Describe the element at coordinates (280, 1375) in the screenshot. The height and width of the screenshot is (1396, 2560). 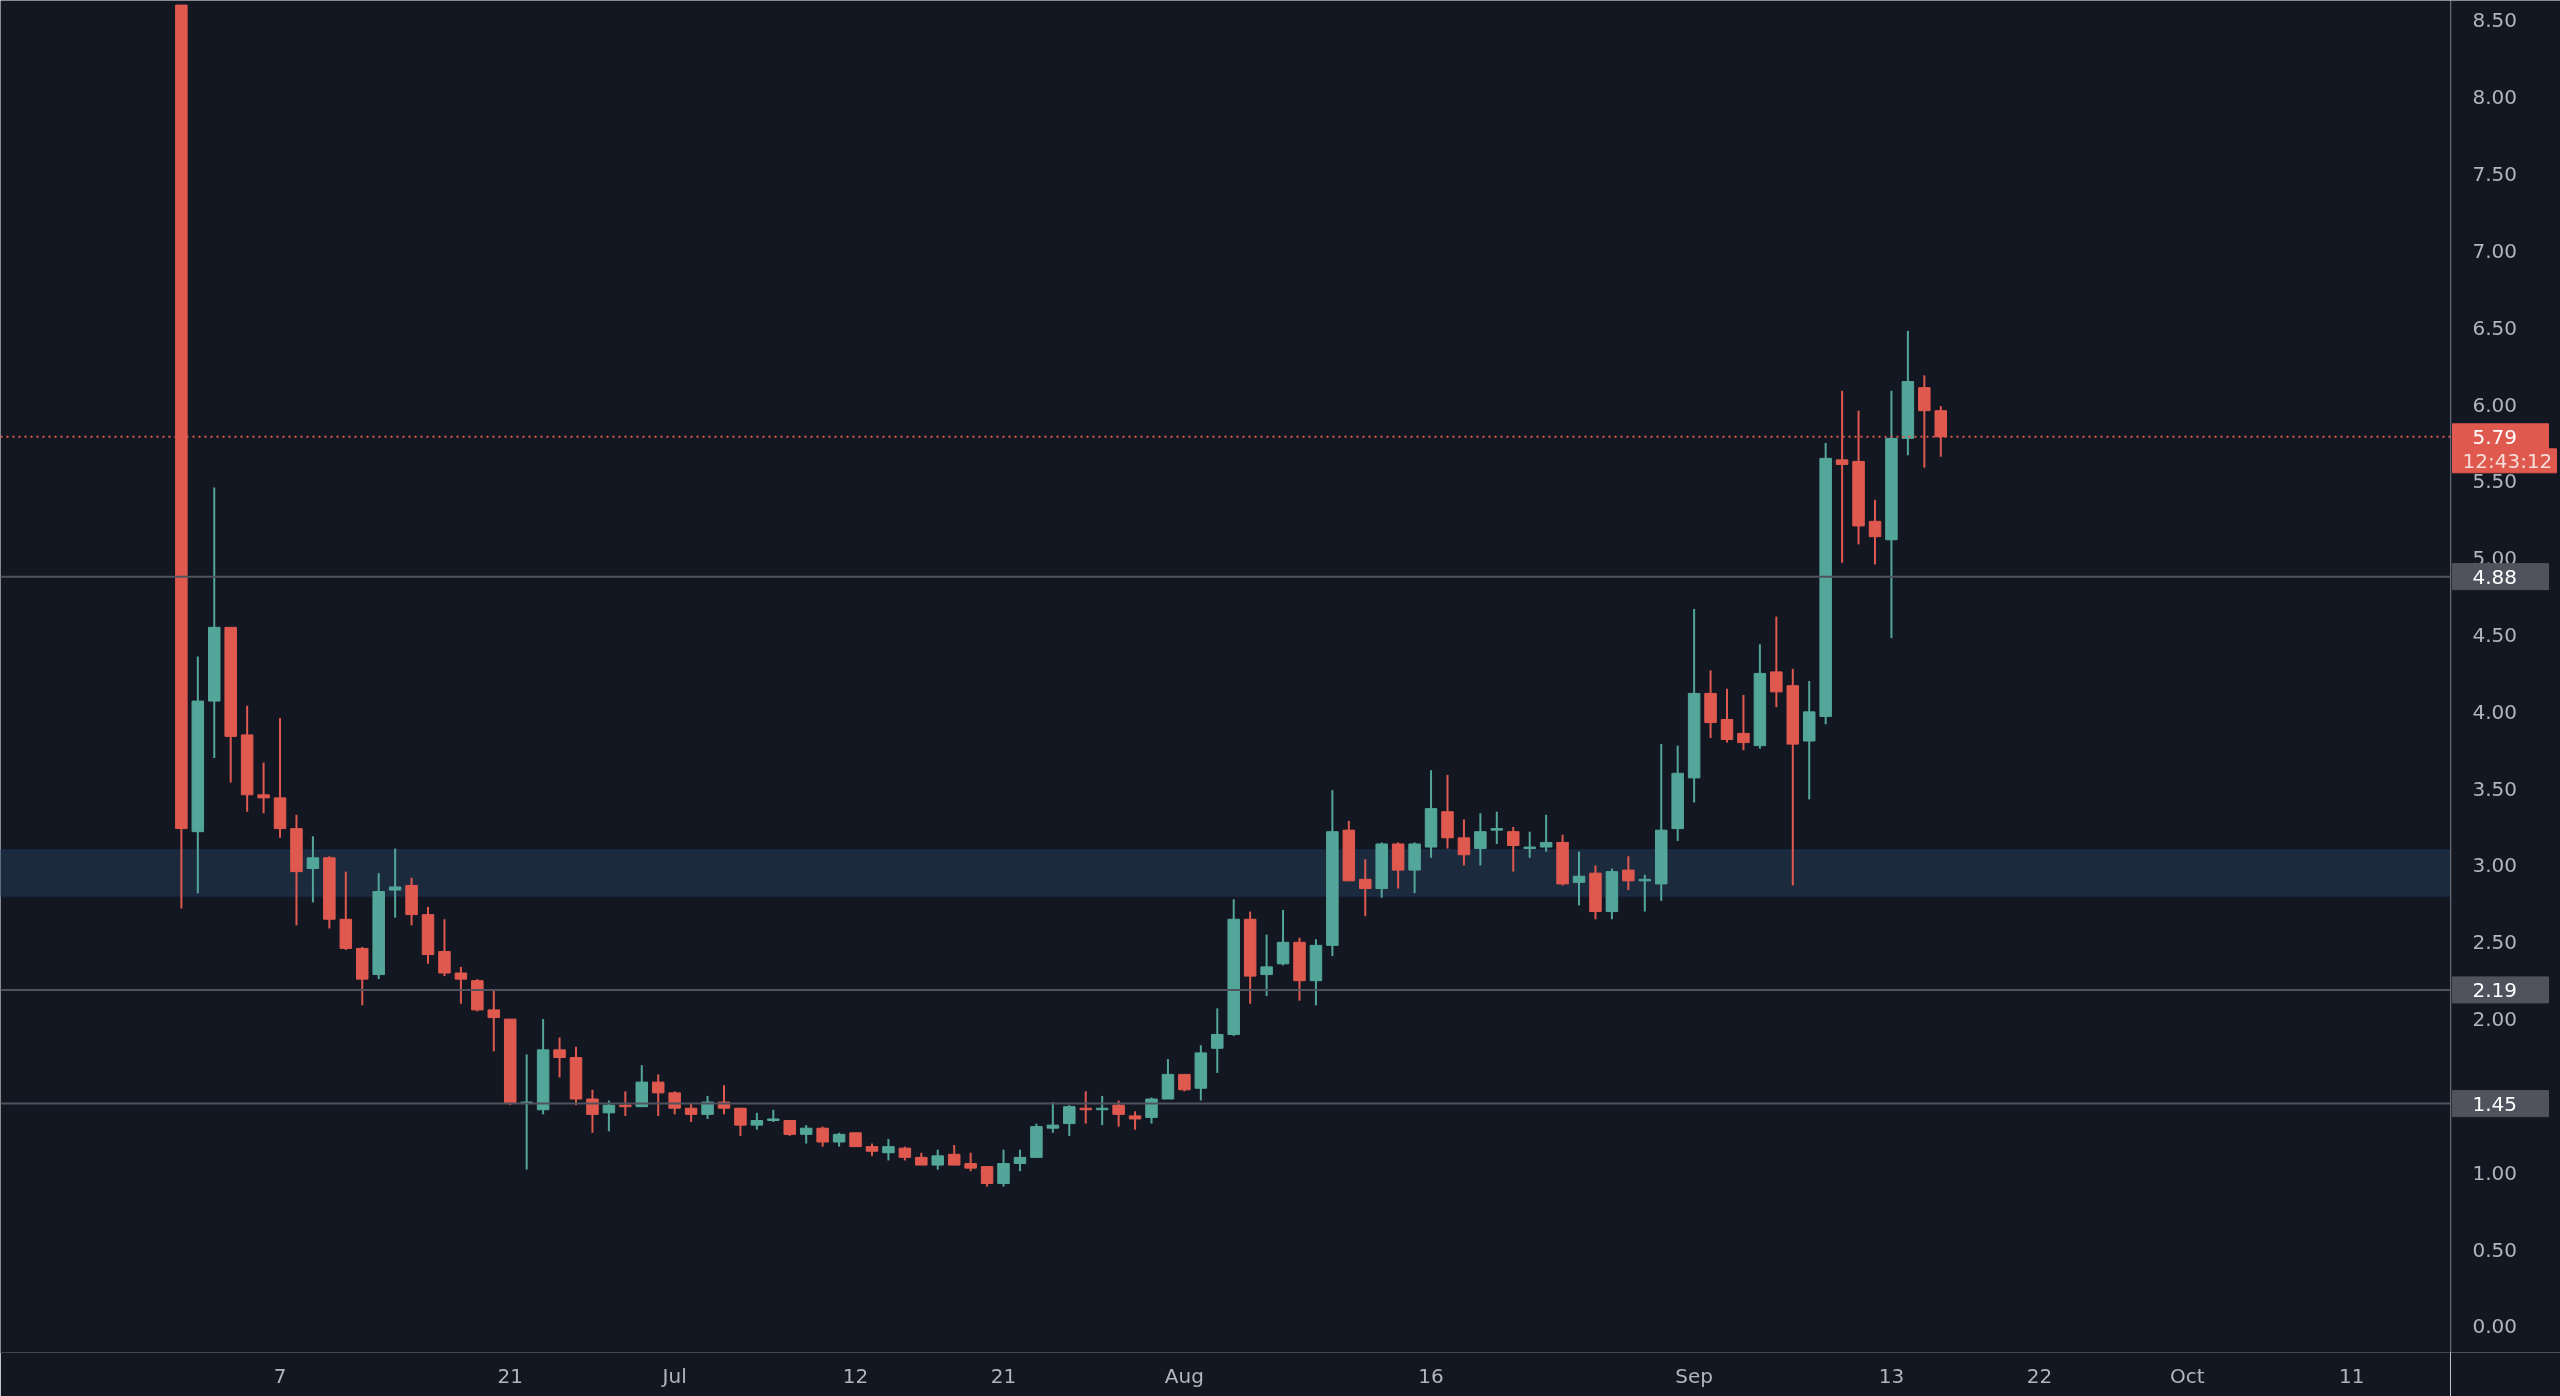
I see `x-tick-label: 7` at that location.